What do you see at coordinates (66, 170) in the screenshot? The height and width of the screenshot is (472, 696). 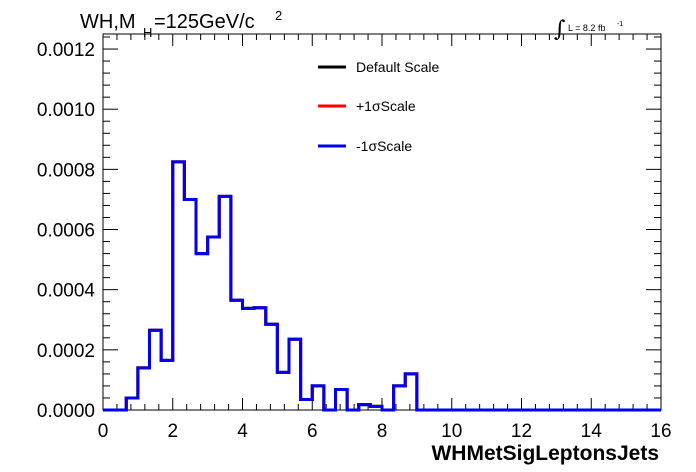 I see `y-tick-label: 0.0008` at bounding box center [66, 170].